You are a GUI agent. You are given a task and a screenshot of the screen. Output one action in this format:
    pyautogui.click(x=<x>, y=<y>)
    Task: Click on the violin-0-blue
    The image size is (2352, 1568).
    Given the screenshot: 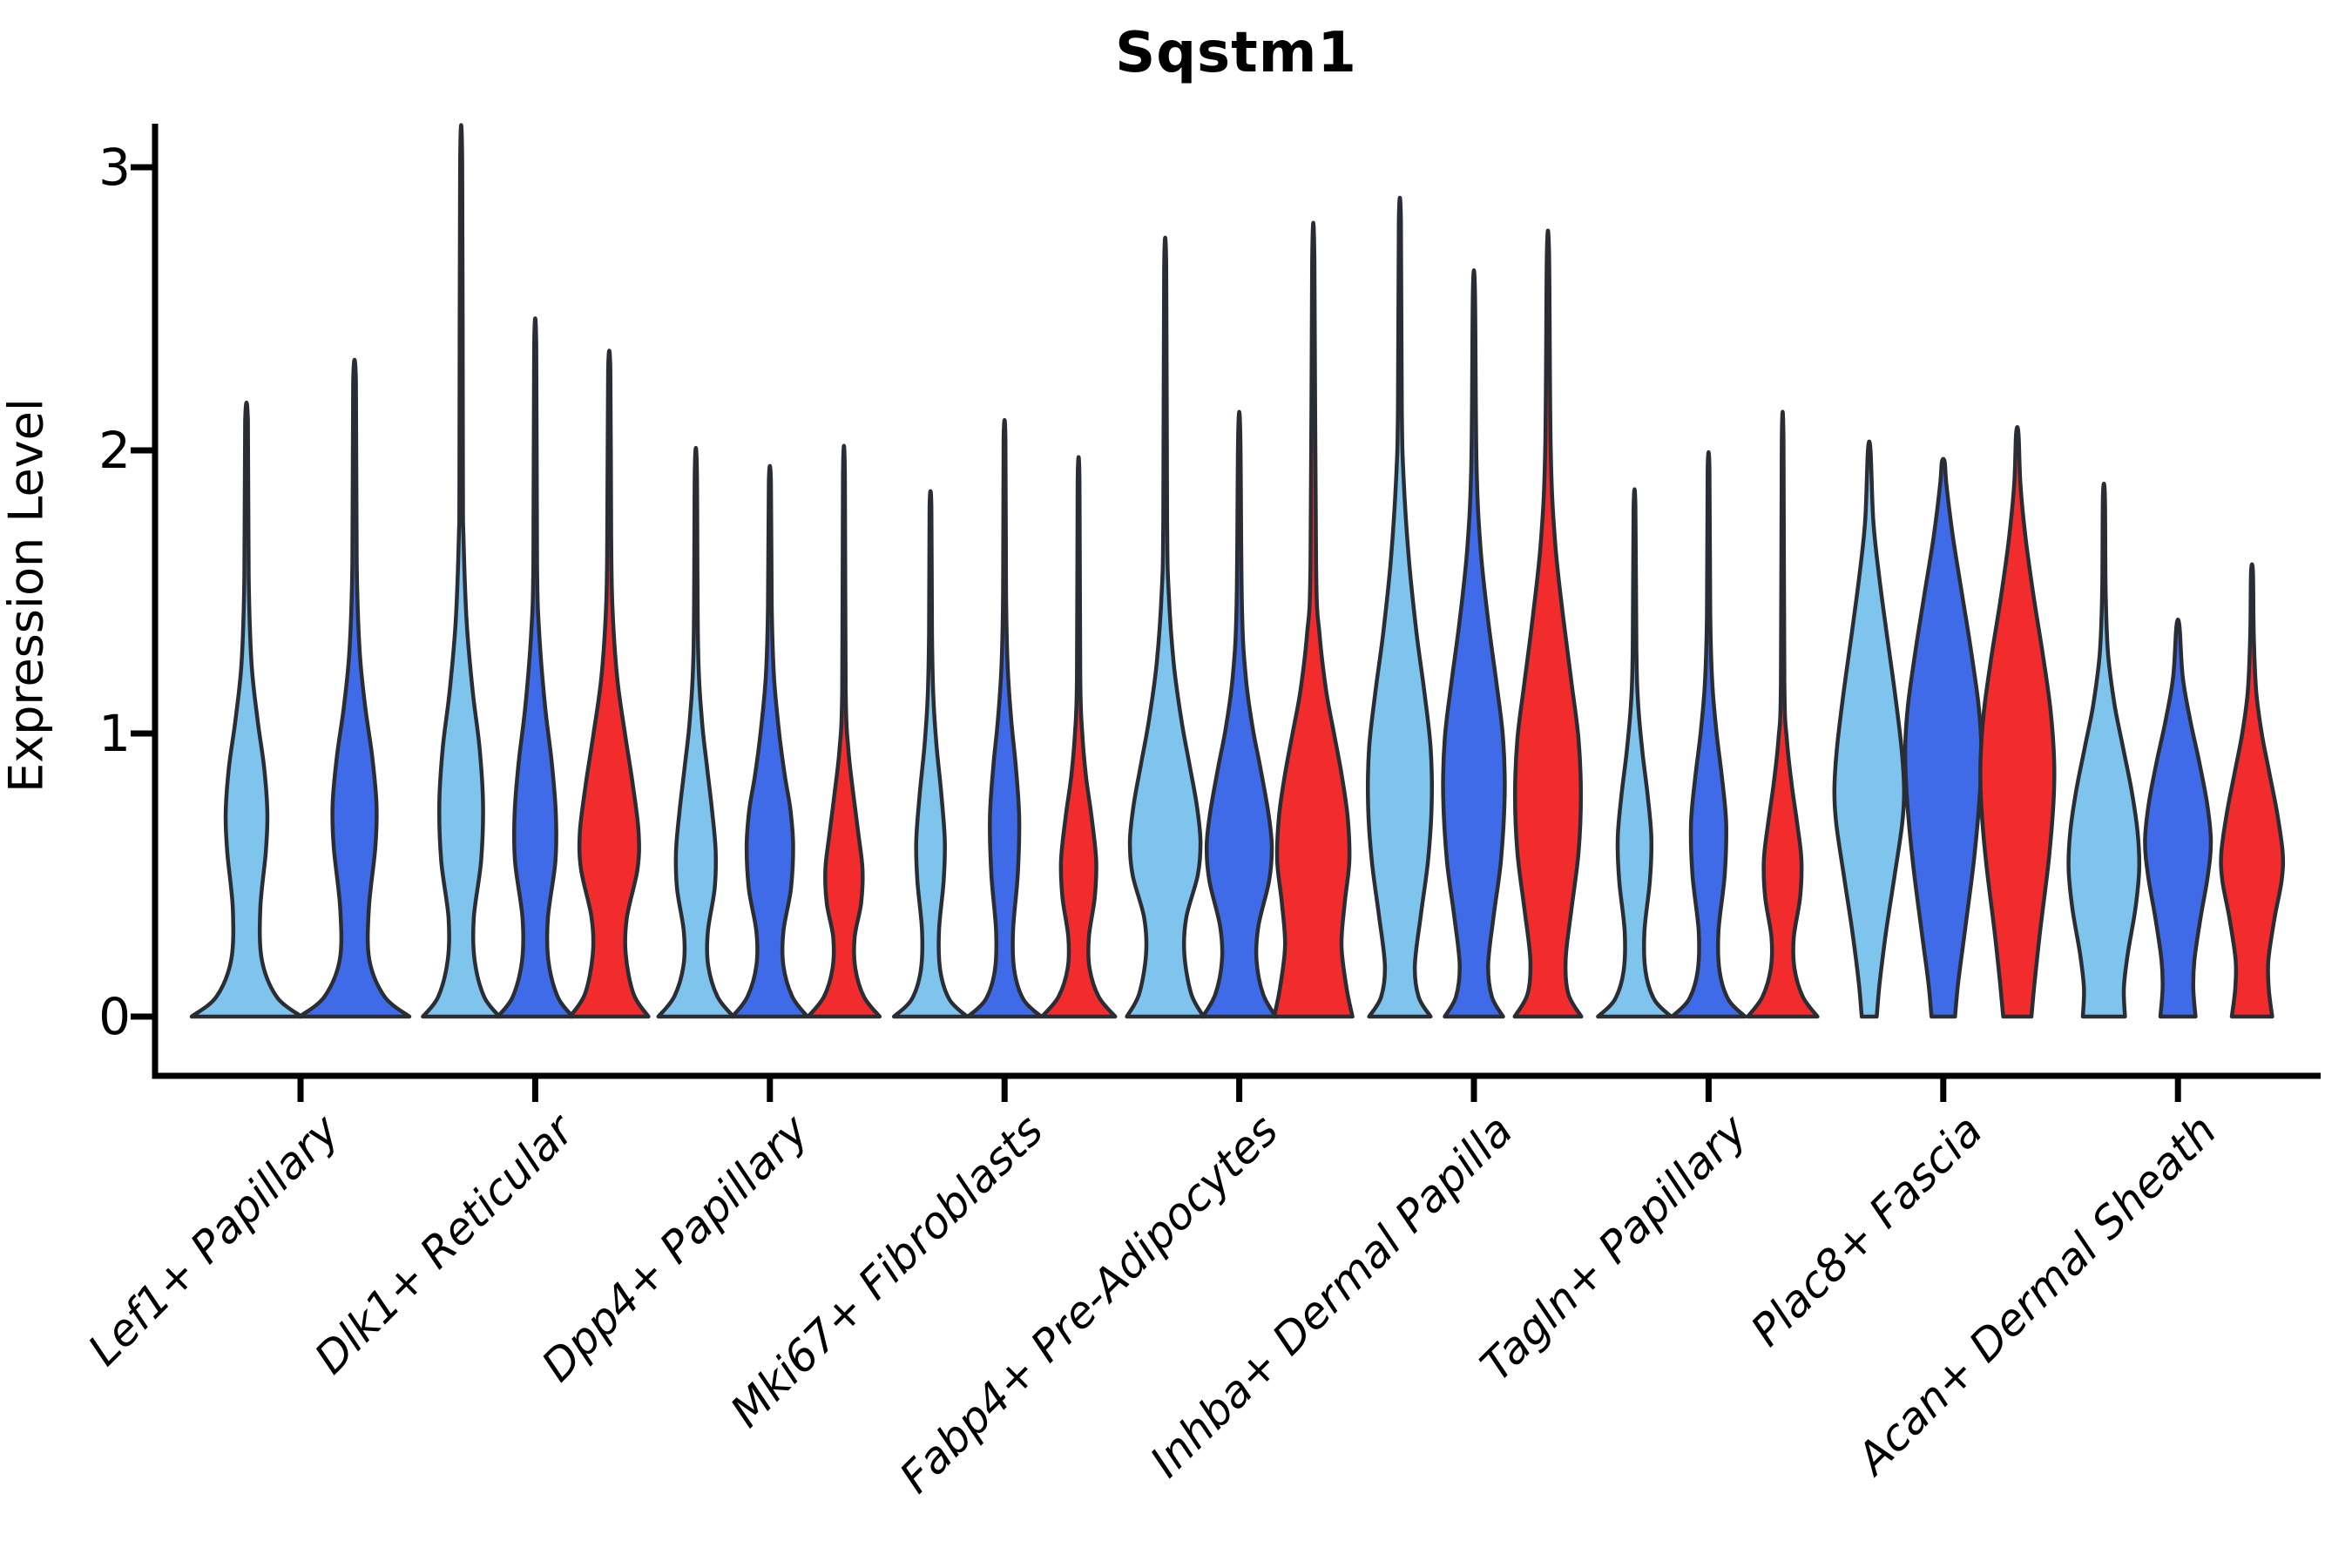 What is the action you would take?
    pyautogui.click(x=354, y=688)
    